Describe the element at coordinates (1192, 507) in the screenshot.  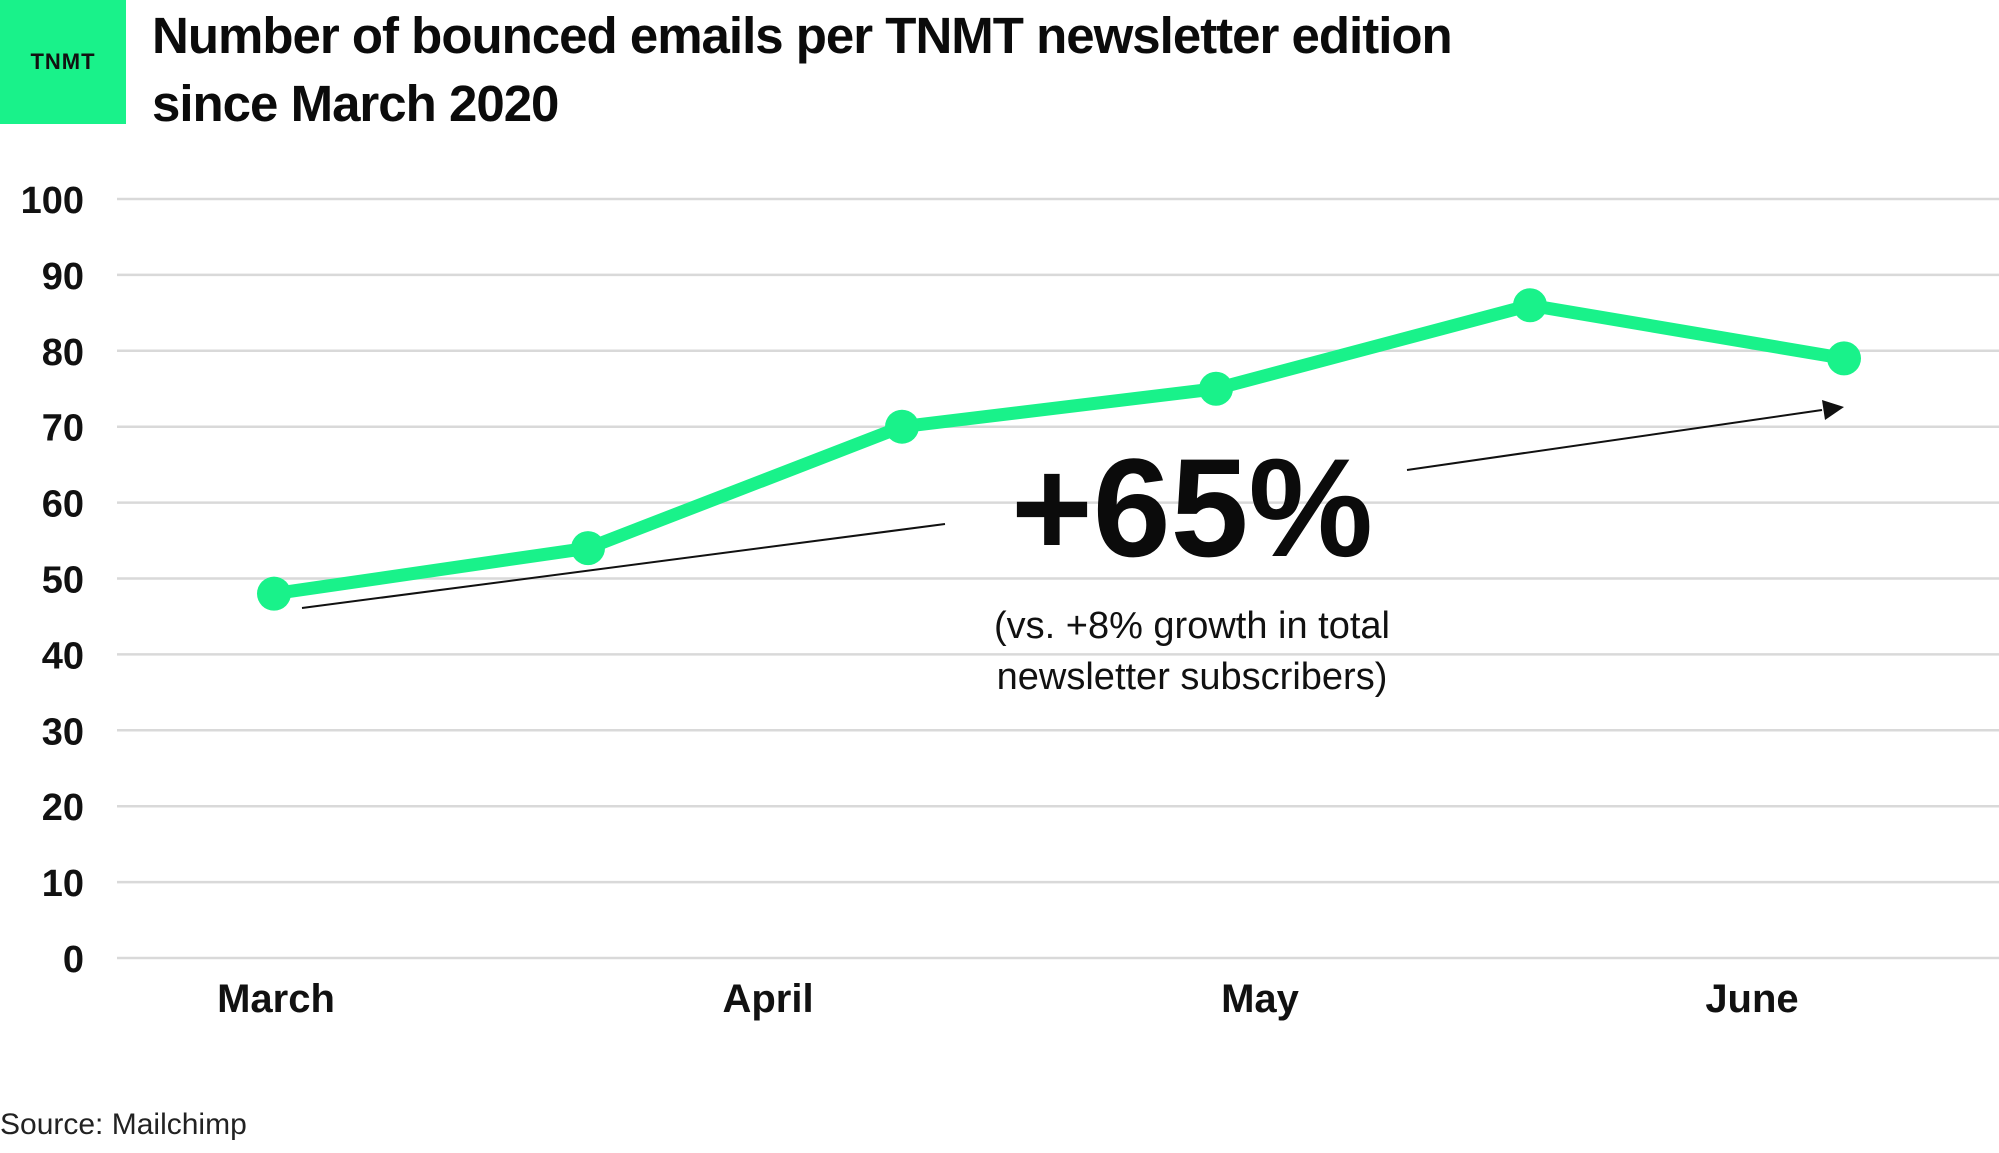
I see `growth-percentage: +65%` at that location.